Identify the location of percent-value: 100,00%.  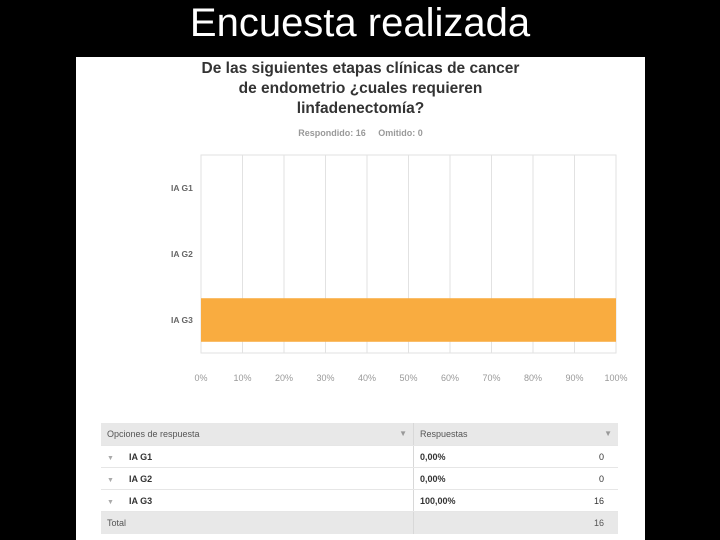
(438, 500).